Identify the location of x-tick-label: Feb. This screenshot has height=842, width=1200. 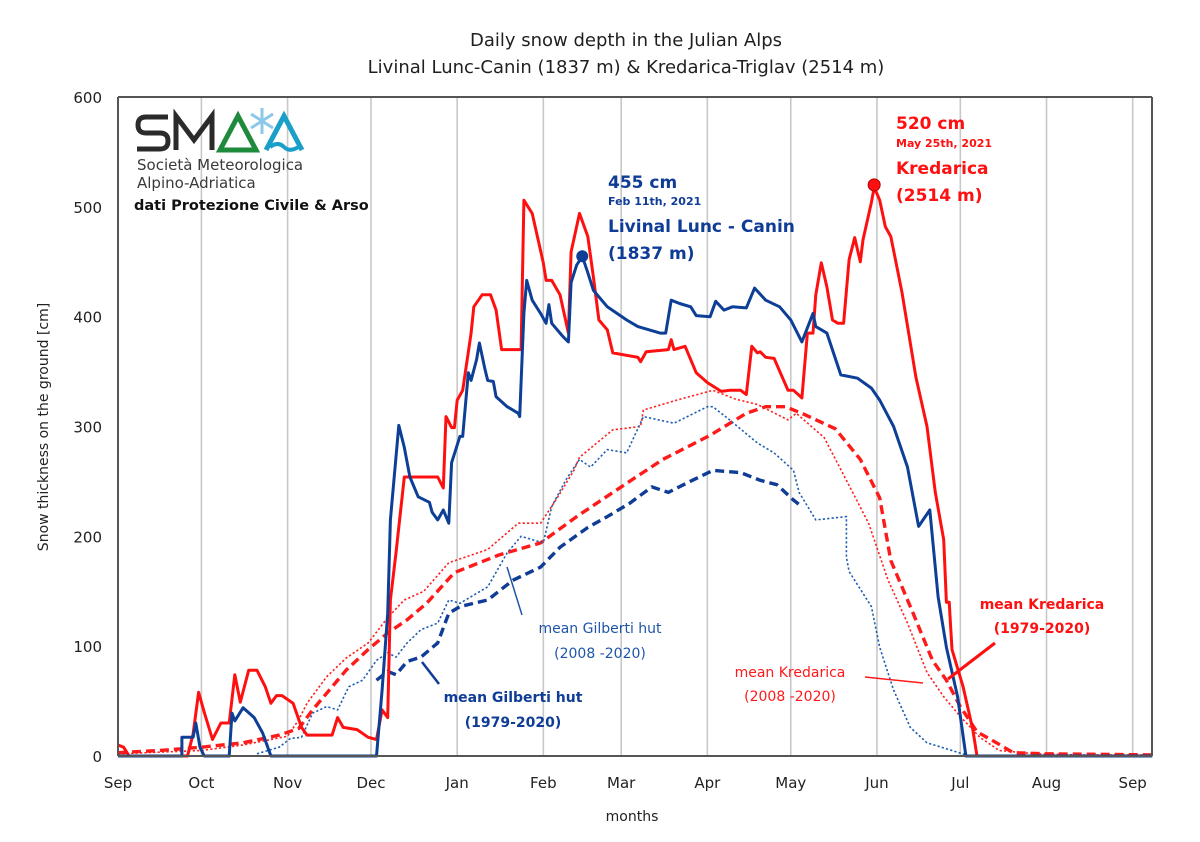
(543, 783).